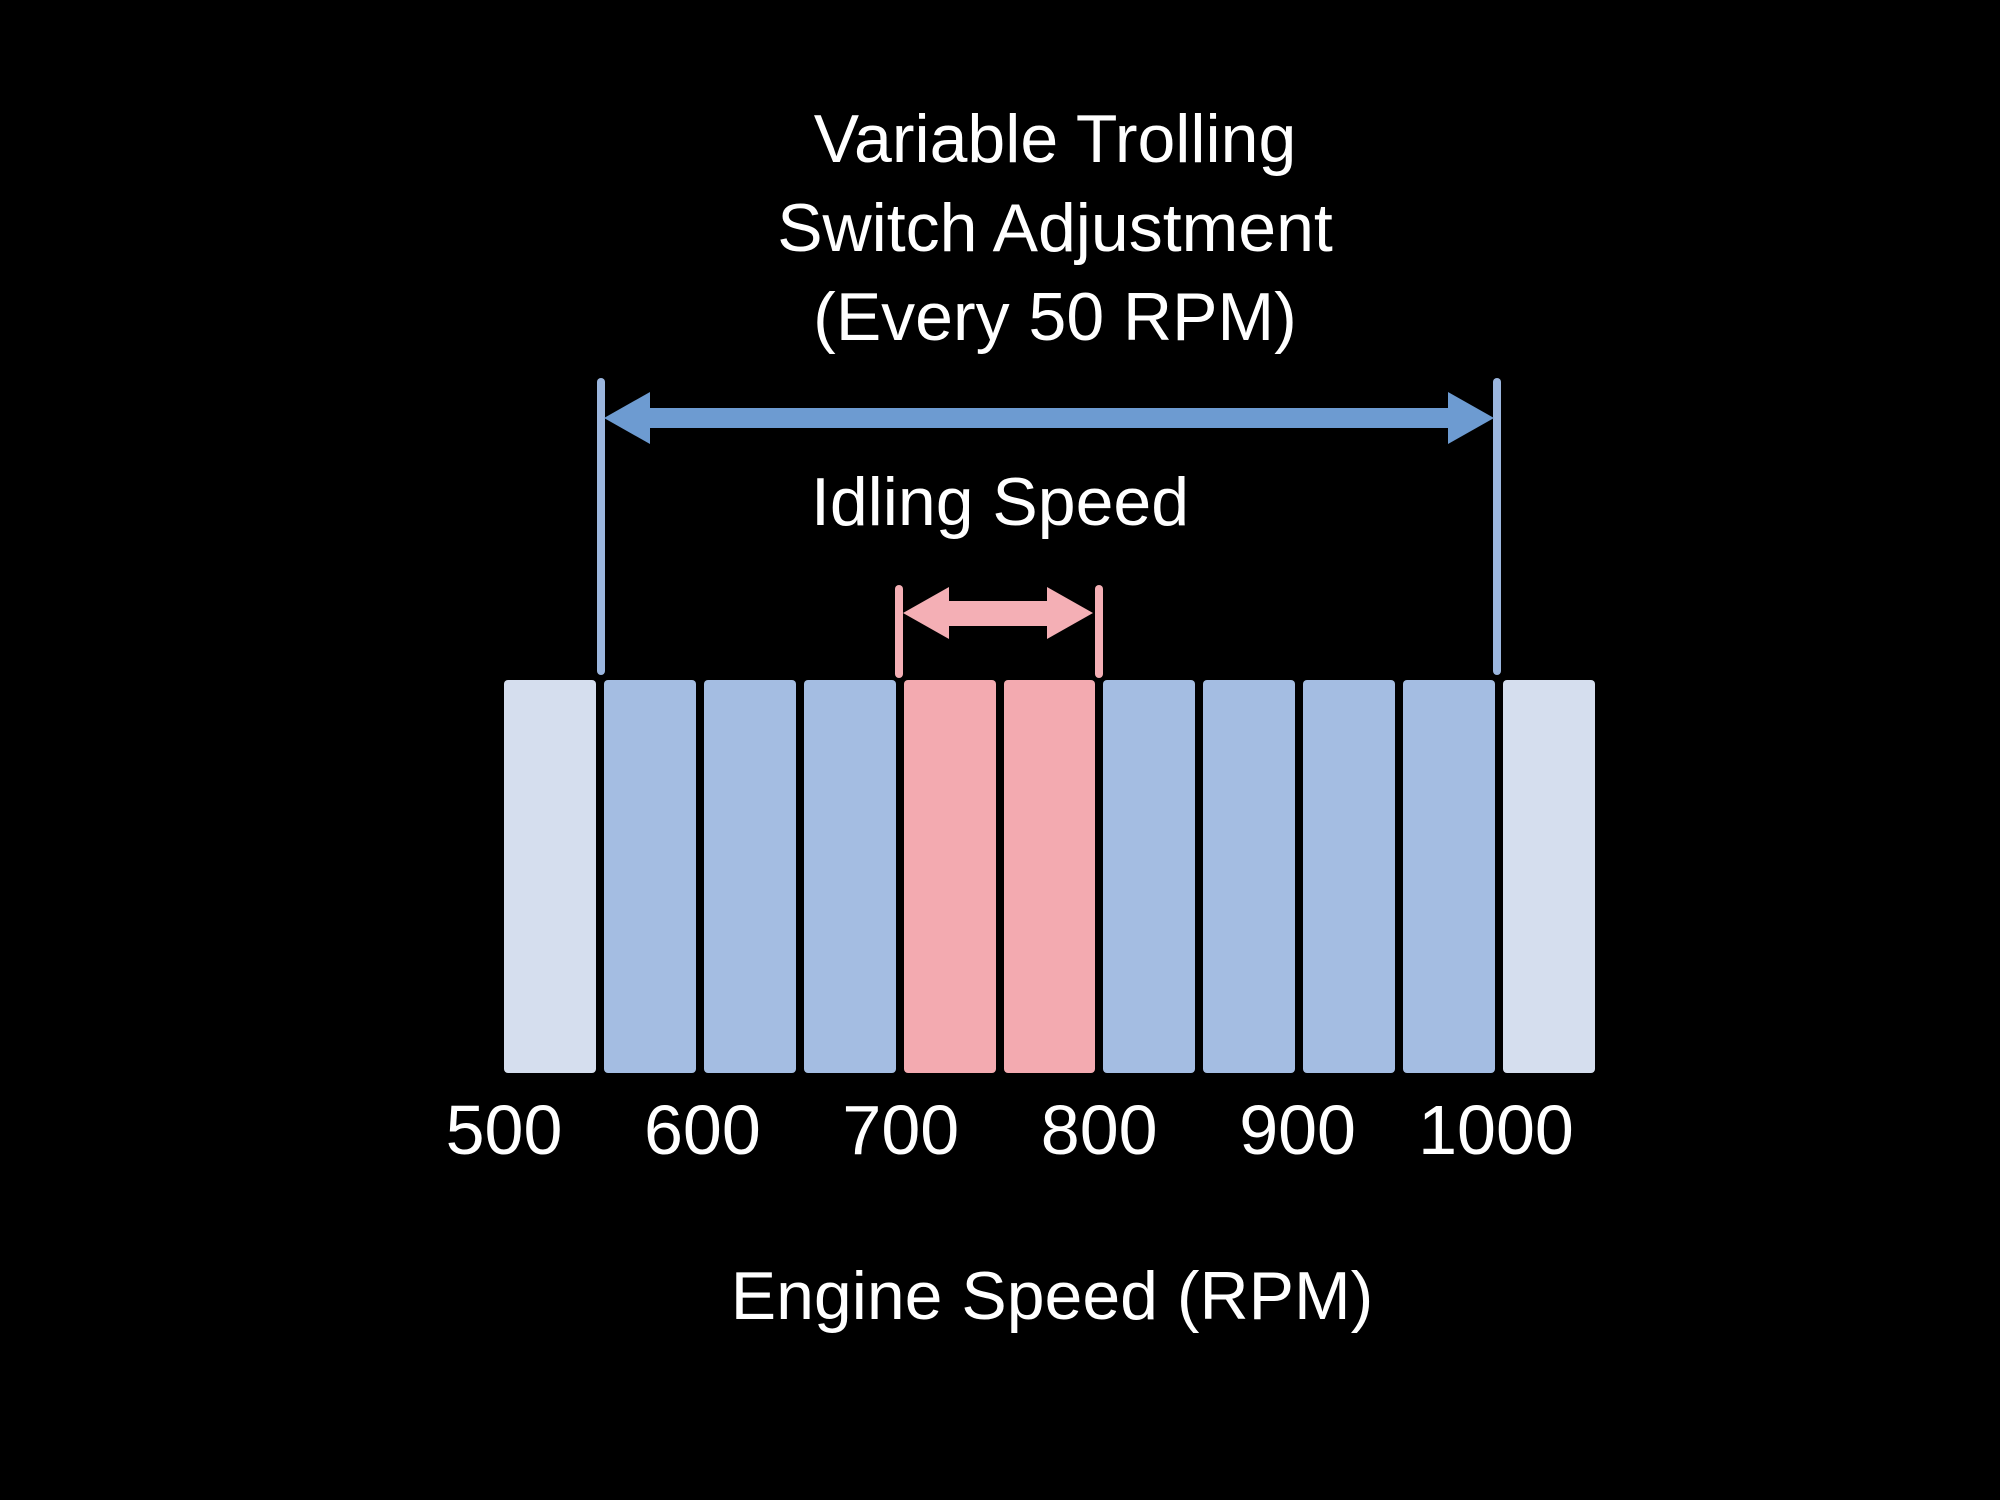 The height and width of the screenshot is (1500, 2000). I want to click on rpm-bars, so click(1049, 876).